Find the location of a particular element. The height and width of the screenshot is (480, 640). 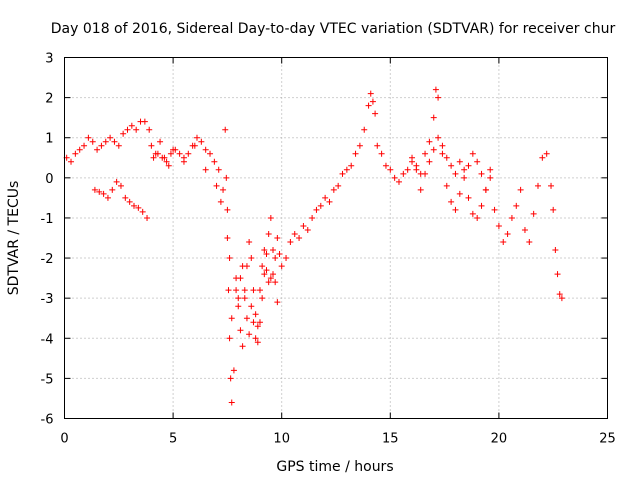

series-late-afternoon-branch is located at coordinates (451, 177).